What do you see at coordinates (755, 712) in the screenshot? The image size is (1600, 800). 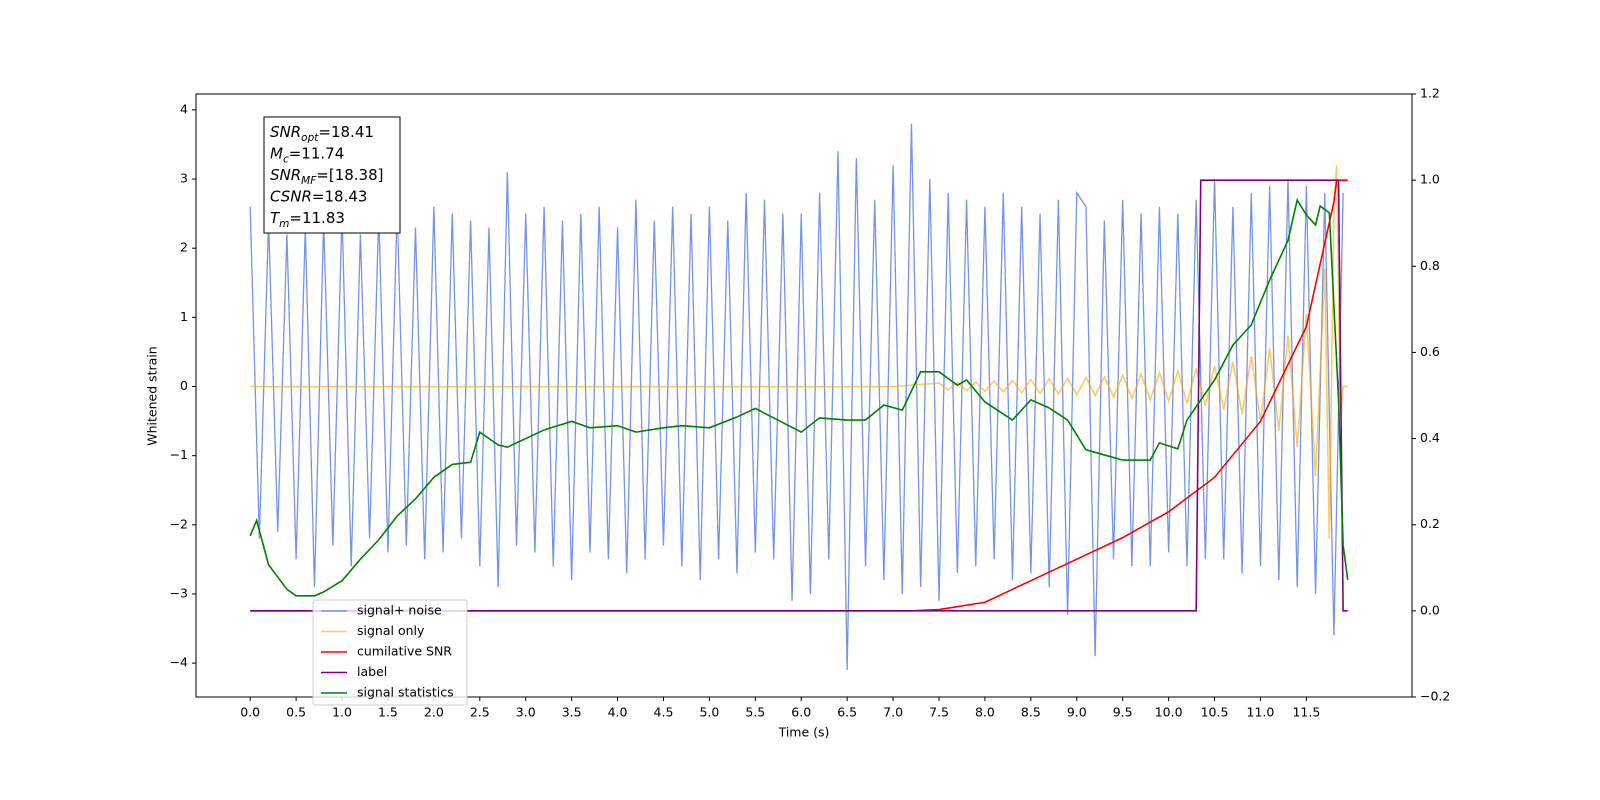 I see `x-tick-label: 5.5` at bounding box center [755, 712].